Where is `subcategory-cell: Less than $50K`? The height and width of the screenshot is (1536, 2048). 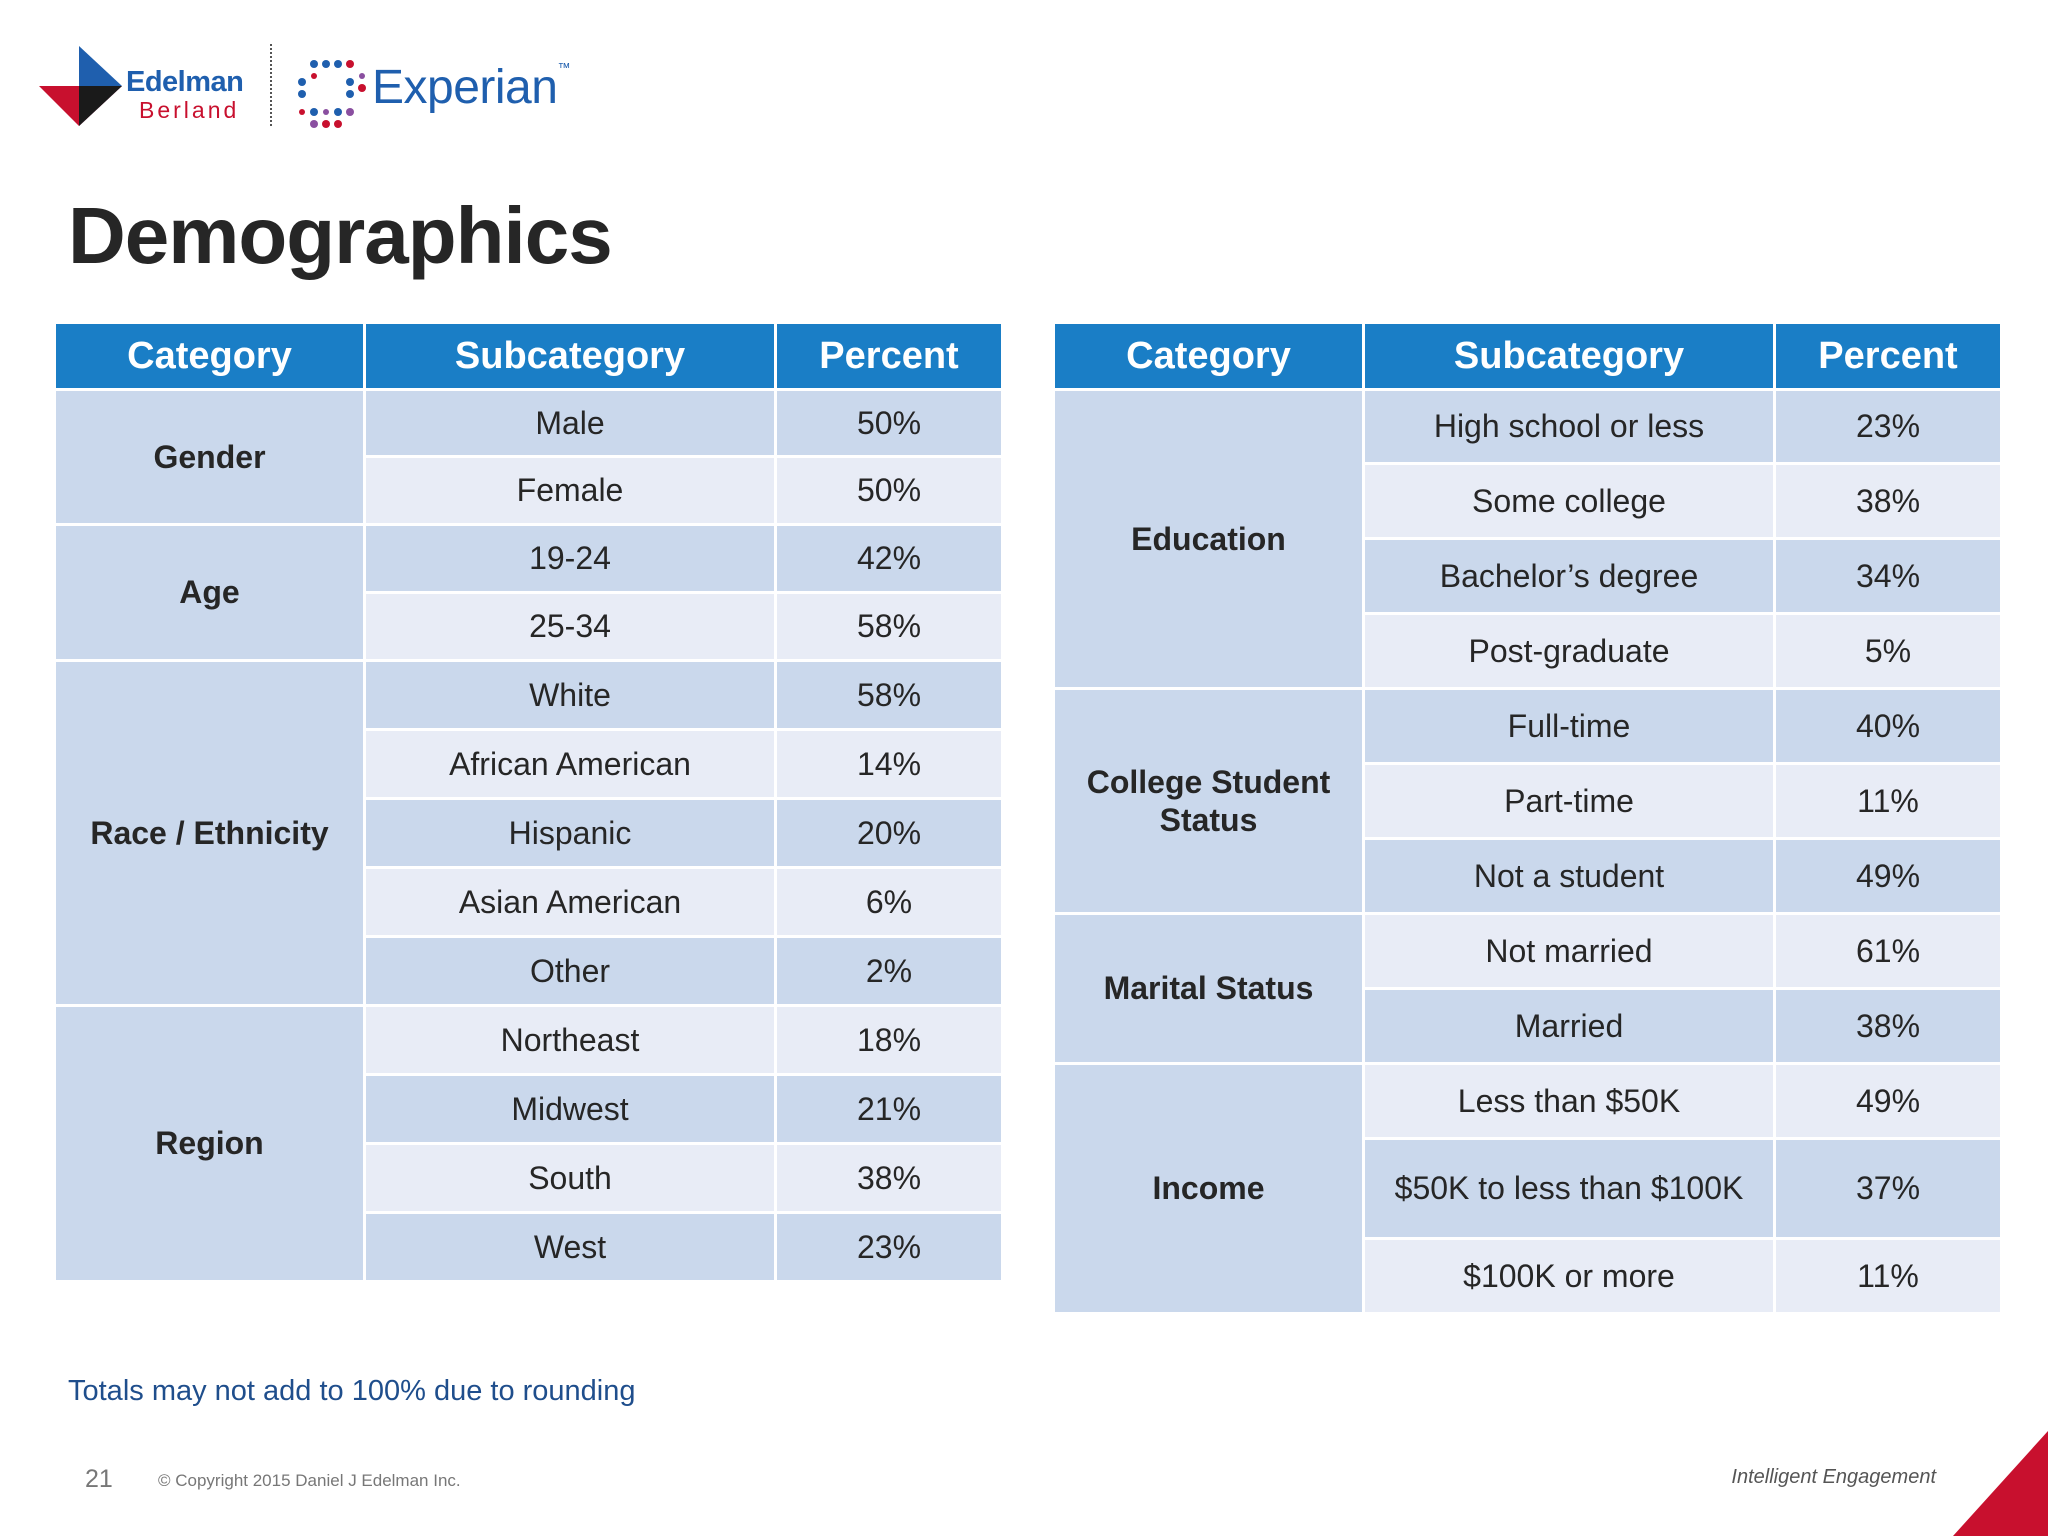 subcategory-cell: Less than $50K is located at coordinates (1569, 1101).